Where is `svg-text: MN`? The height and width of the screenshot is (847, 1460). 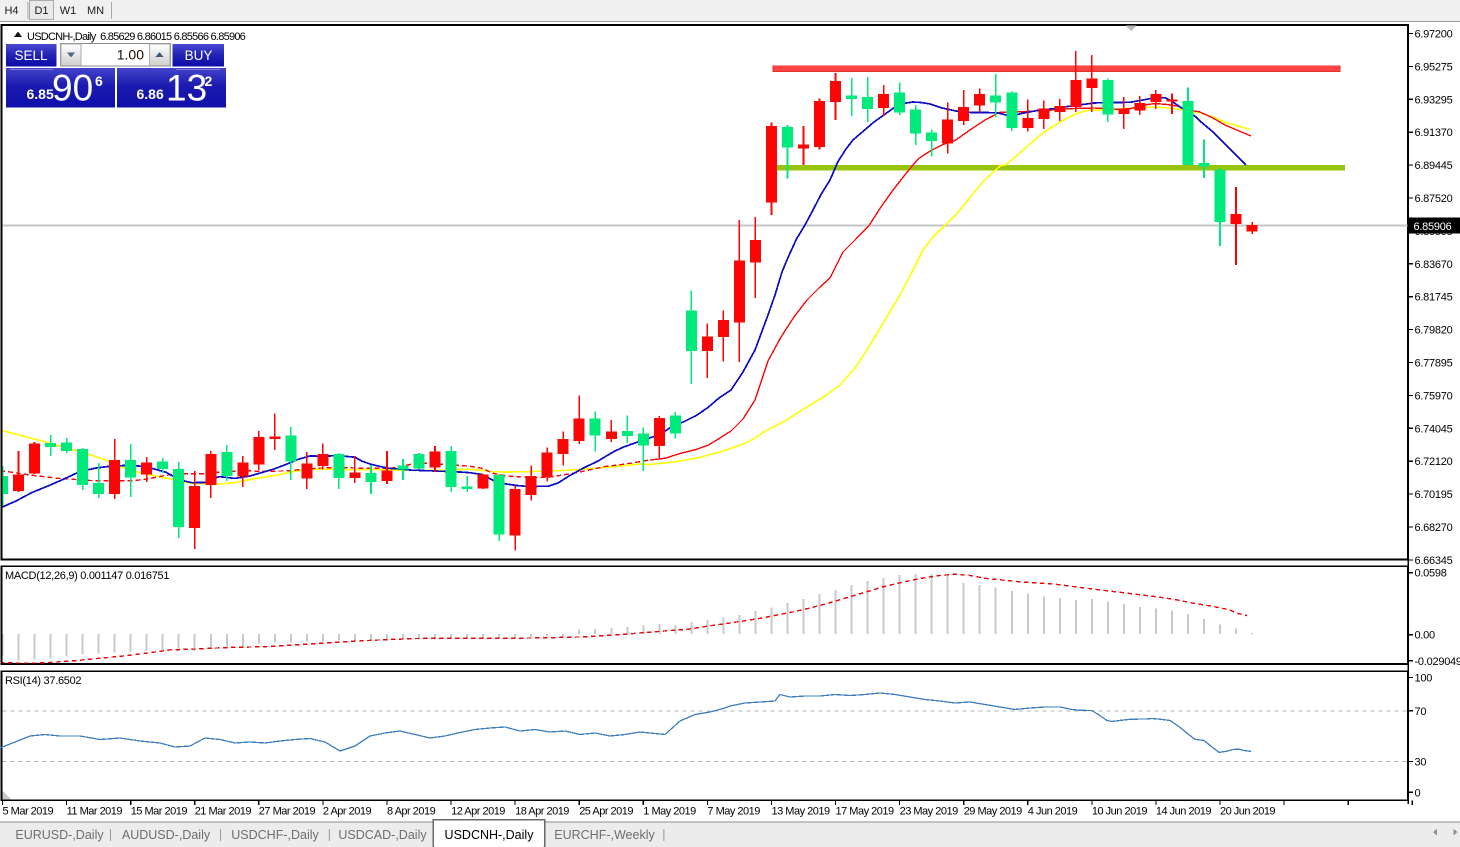
svg-text: MN is located at coordinates (95, 11).